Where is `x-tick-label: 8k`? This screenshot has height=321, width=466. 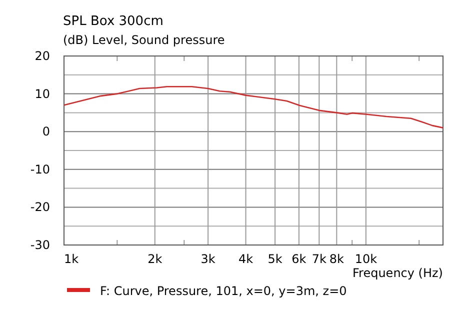 x-tick-label: 8k is located at coordinates (336, 259).